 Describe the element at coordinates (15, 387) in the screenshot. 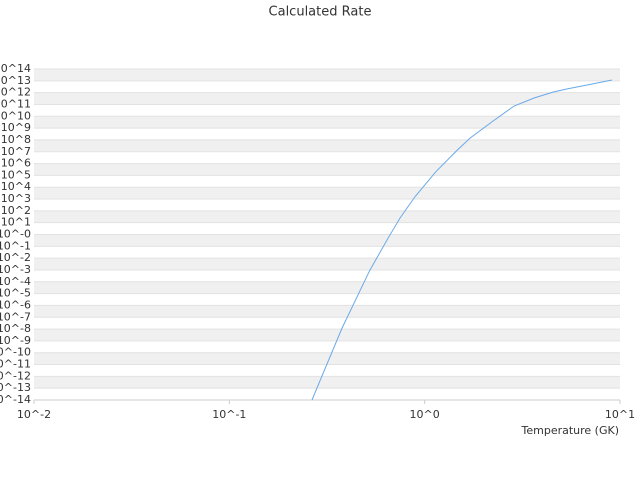

I see `y-tick-label: 10^-13` at that location.